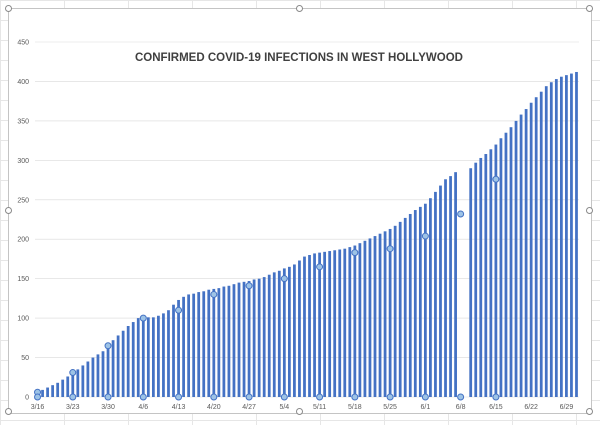 This screenshot has height=425, width=600. What do you see at coordinates (249, 407) in the screenshot?
I see `x-tick-label: 4/27` at bounding box center [249, 407].